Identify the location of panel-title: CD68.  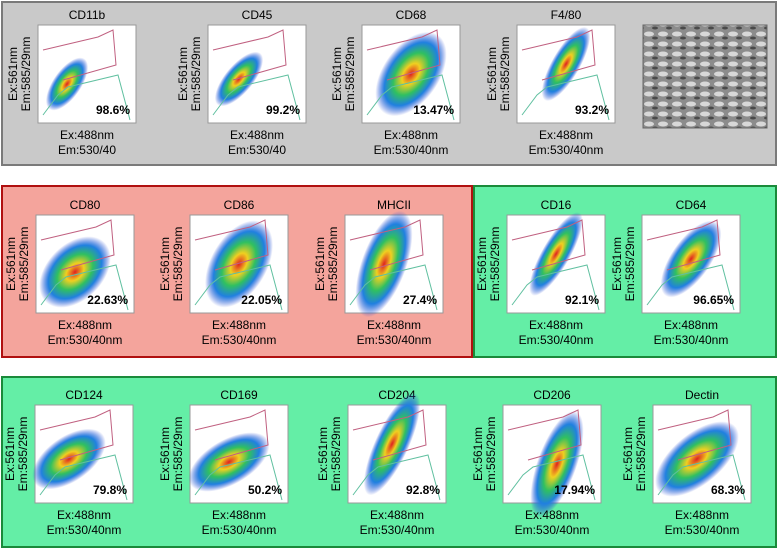
(411, 15).